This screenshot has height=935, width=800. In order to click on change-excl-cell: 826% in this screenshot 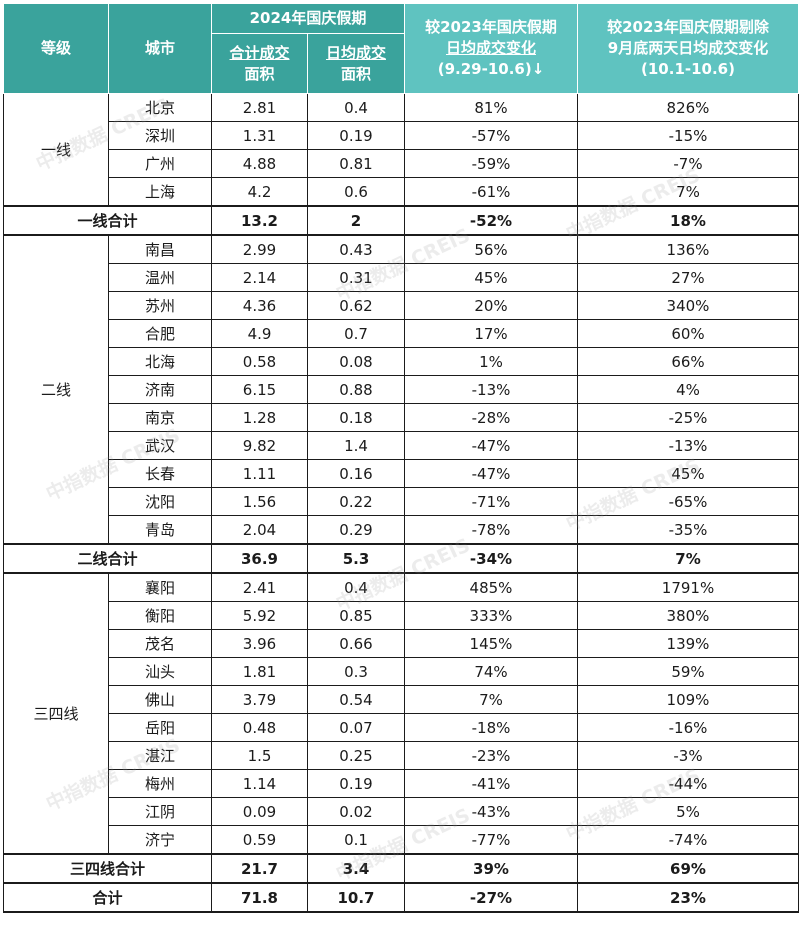, I will do `click(688, 107)`.